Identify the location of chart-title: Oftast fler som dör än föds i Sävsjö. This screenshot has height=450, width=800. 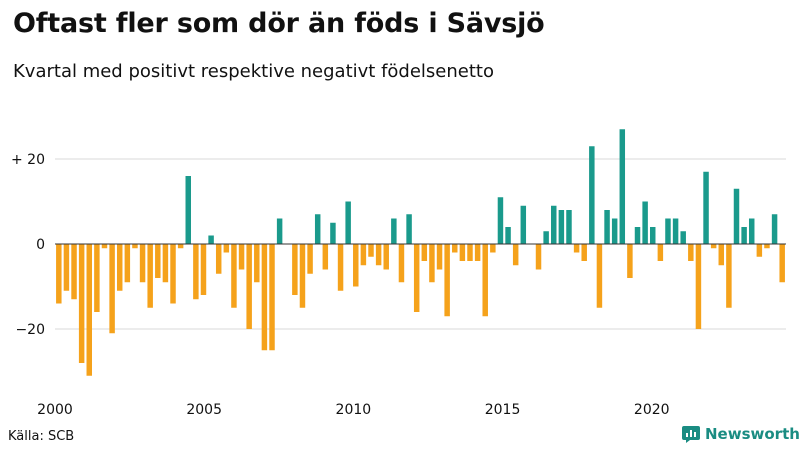
(279, 23).